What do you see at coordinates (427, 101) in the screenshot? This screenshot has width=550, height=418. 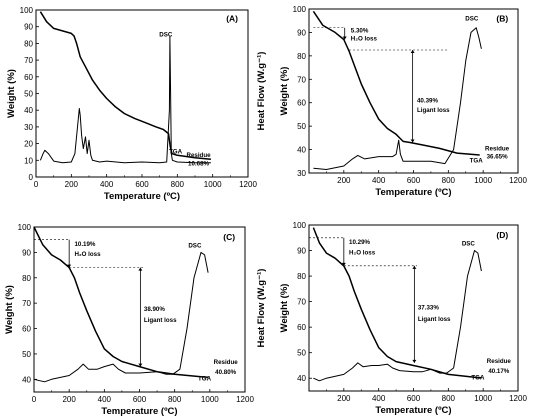 I see `ligand-loss-value: 40.39%` at bounding box center [427, 101].